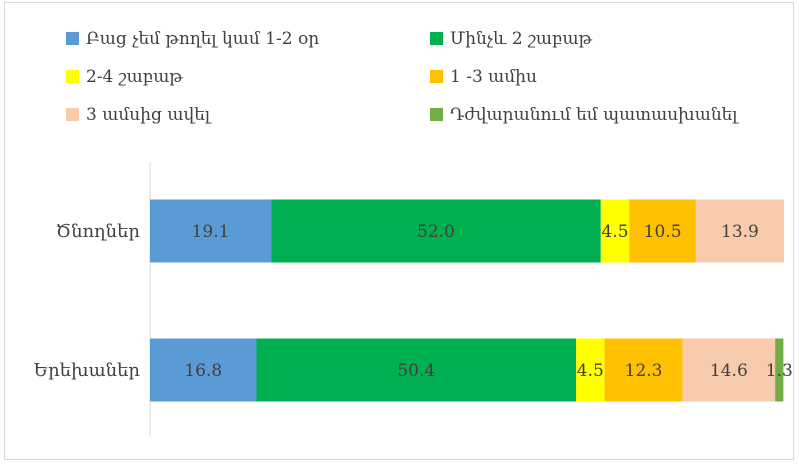  I want to click on data-label-2-4: 12.3, so click(644, 371).